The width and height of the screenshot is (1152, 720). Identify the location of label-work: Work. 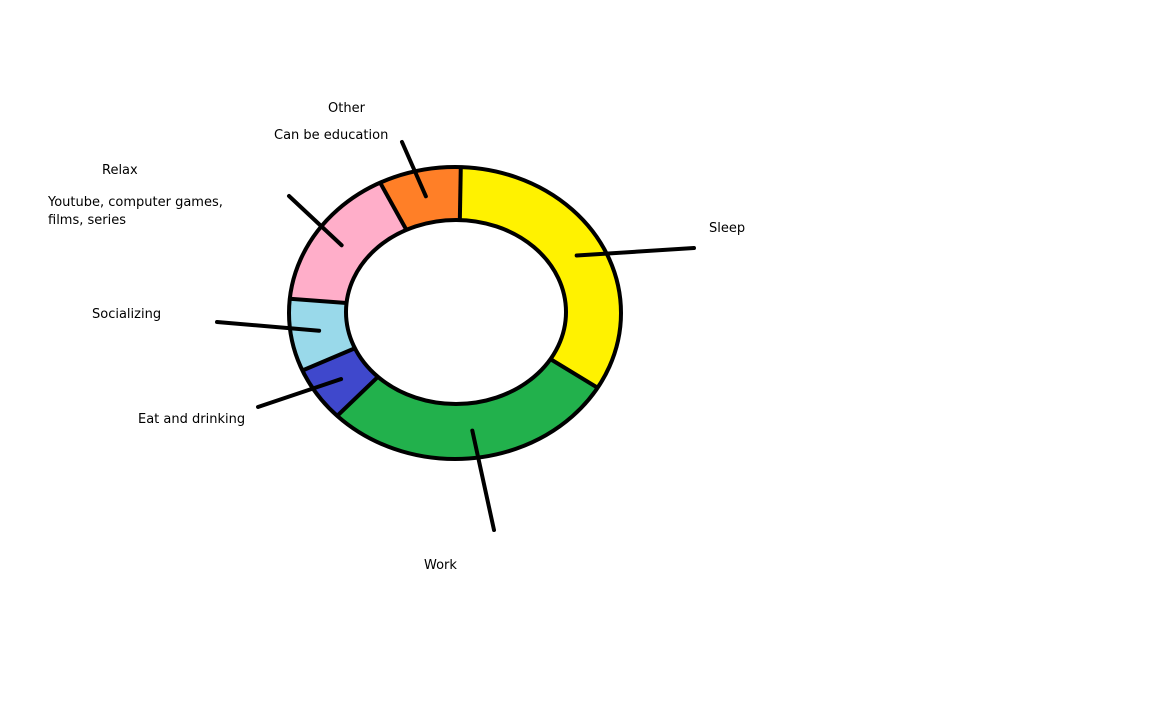
(440, 565).